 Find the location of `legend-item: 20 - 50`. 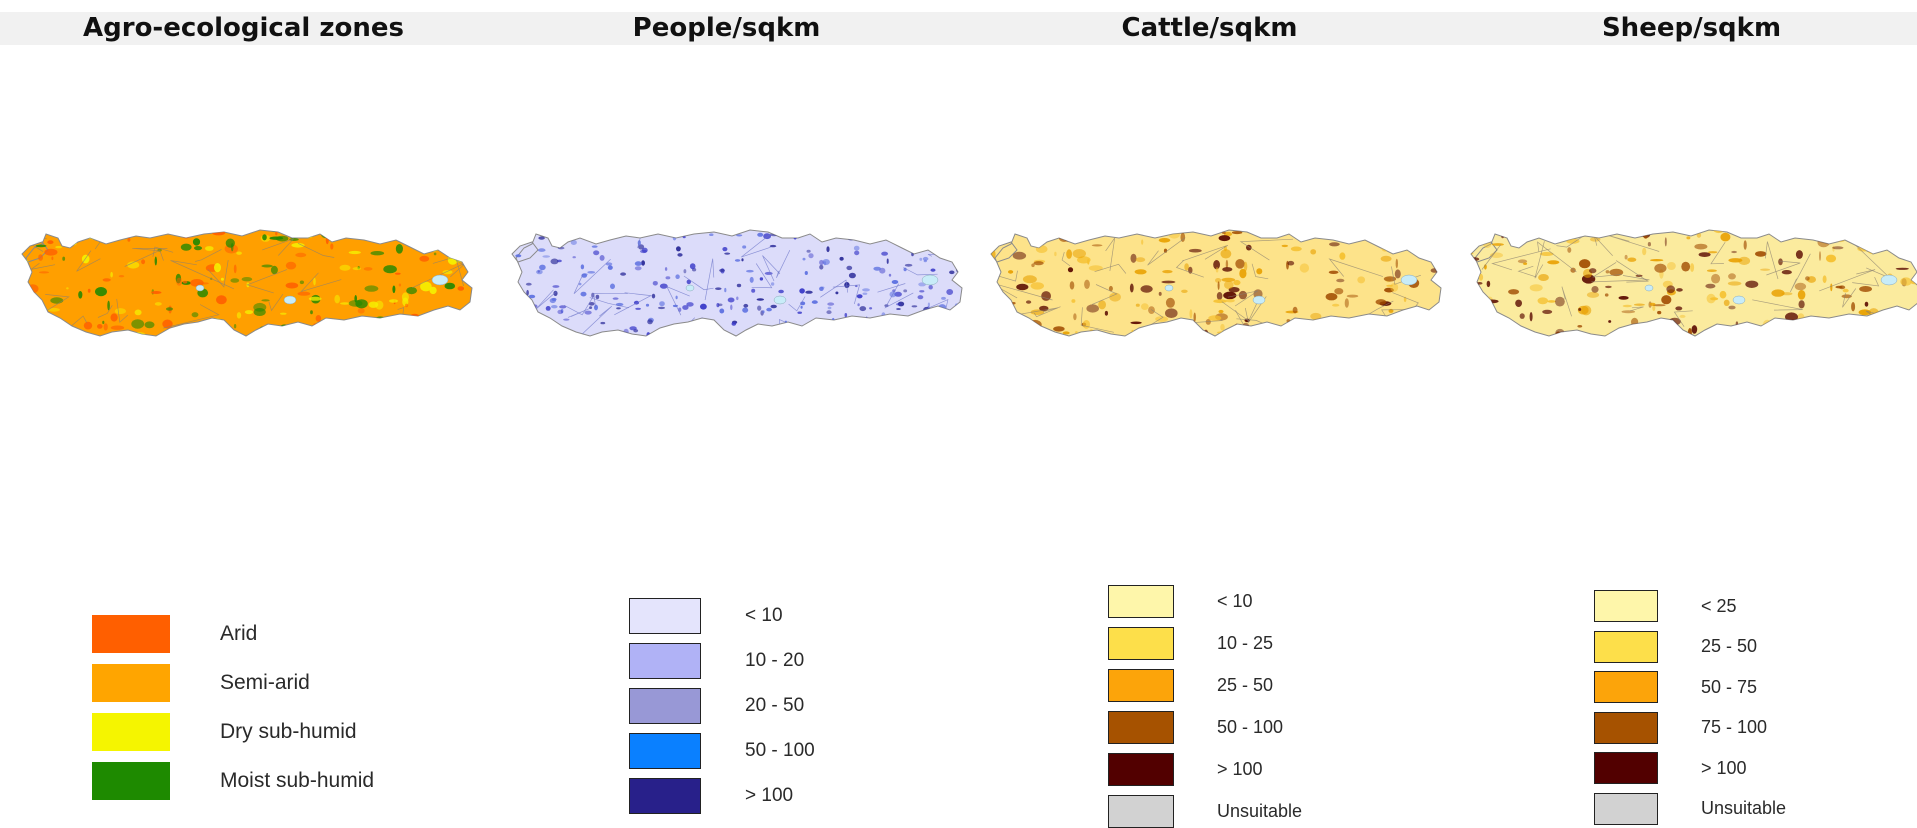

legend-item: 20 - 50 is located at coordinates (789, 706).